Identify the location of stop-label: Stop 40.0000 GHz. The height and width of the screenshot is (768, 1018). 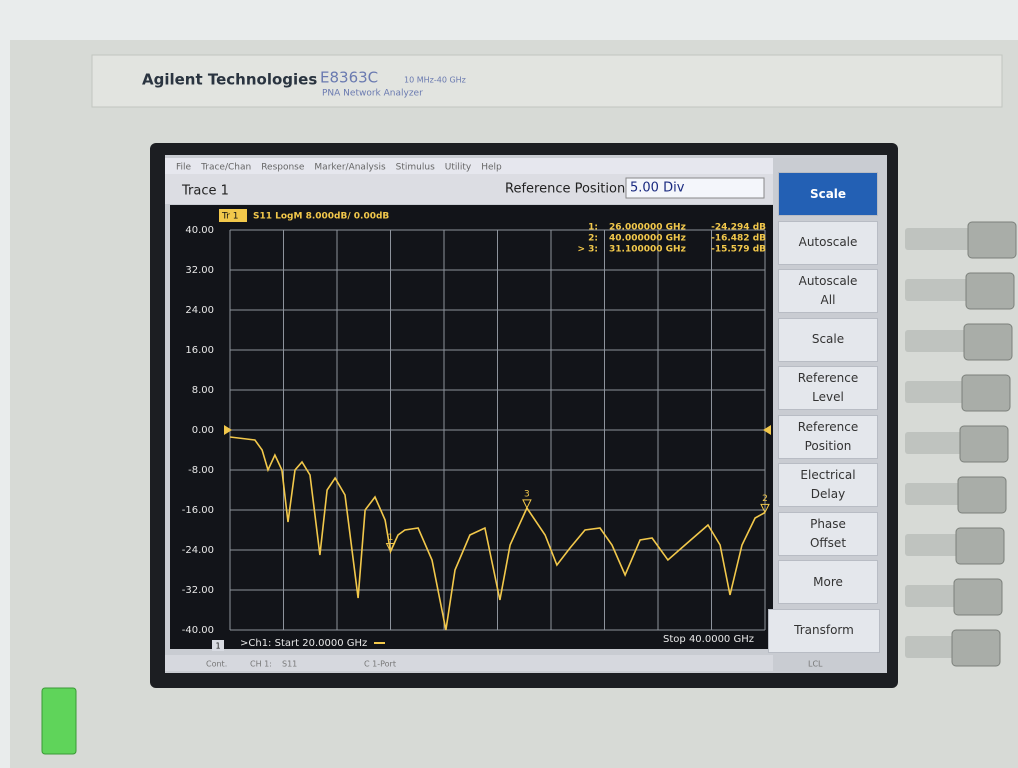
(708, 639).